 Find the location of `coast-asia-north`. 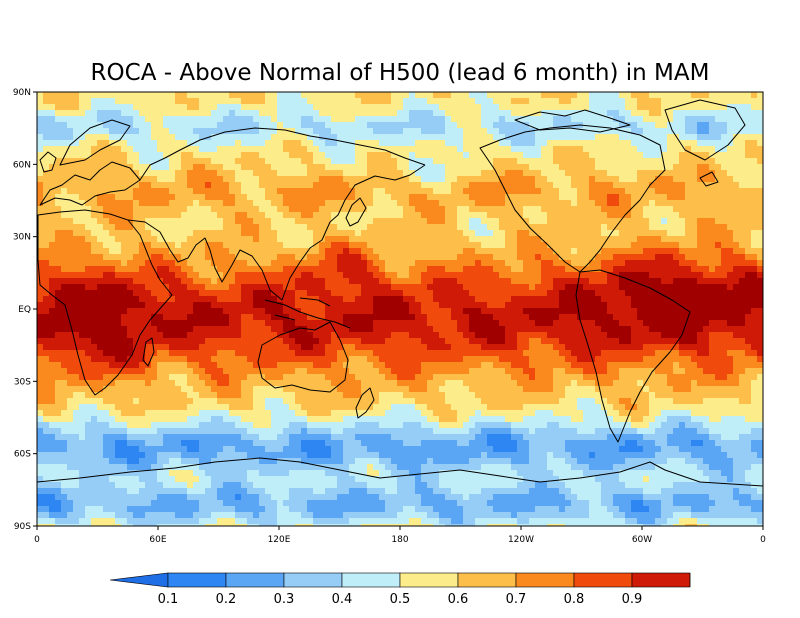

coast-asia-north is located at coordinates (282, 154).